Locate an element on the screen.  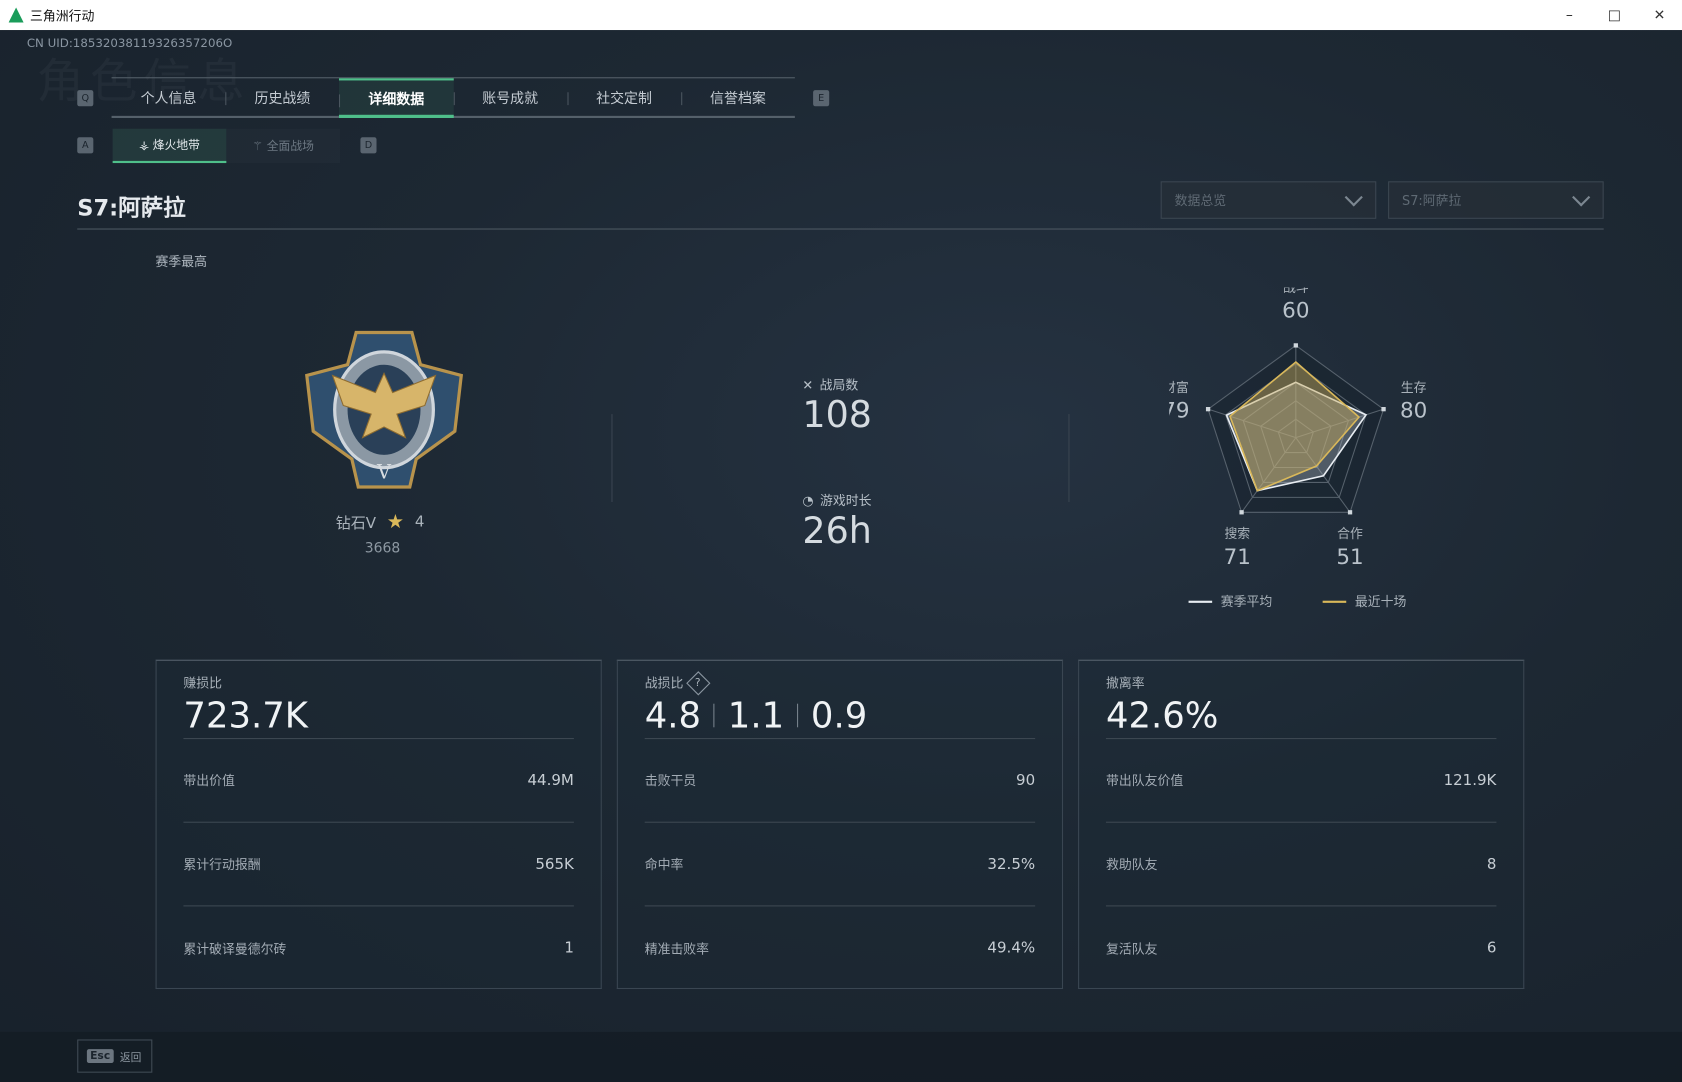
radar-series-recent-ten is located at coordinates (1295, 426).